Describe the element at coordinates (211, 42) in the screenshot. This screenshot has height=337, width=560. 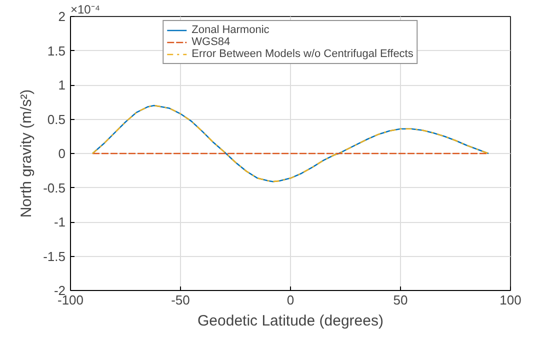
I see `legend-label: WGS84` at that location.